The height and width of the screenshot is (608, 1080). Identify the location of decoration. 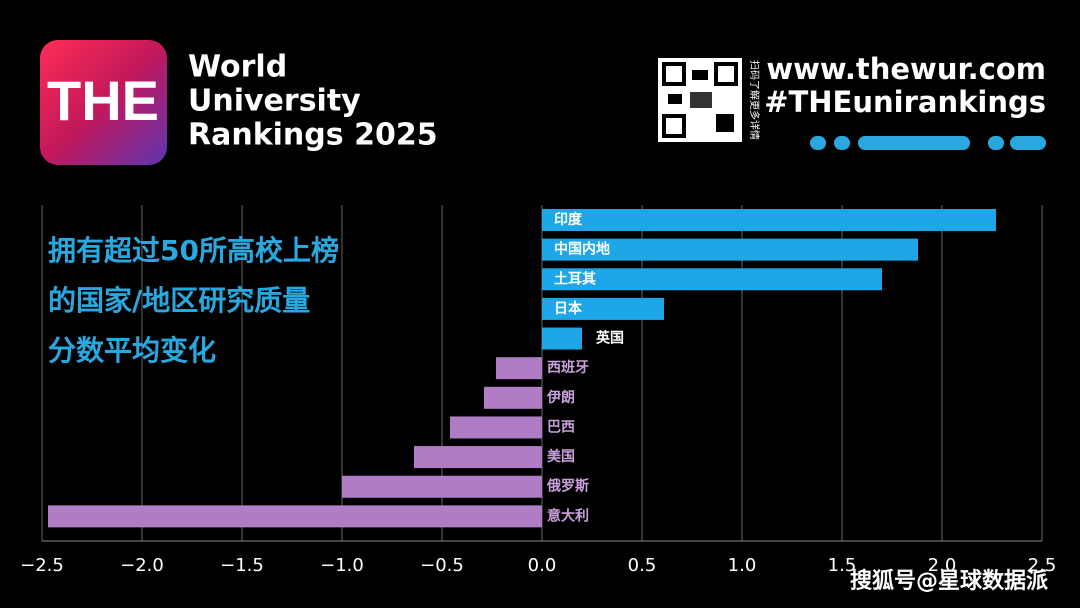
(928, 143).